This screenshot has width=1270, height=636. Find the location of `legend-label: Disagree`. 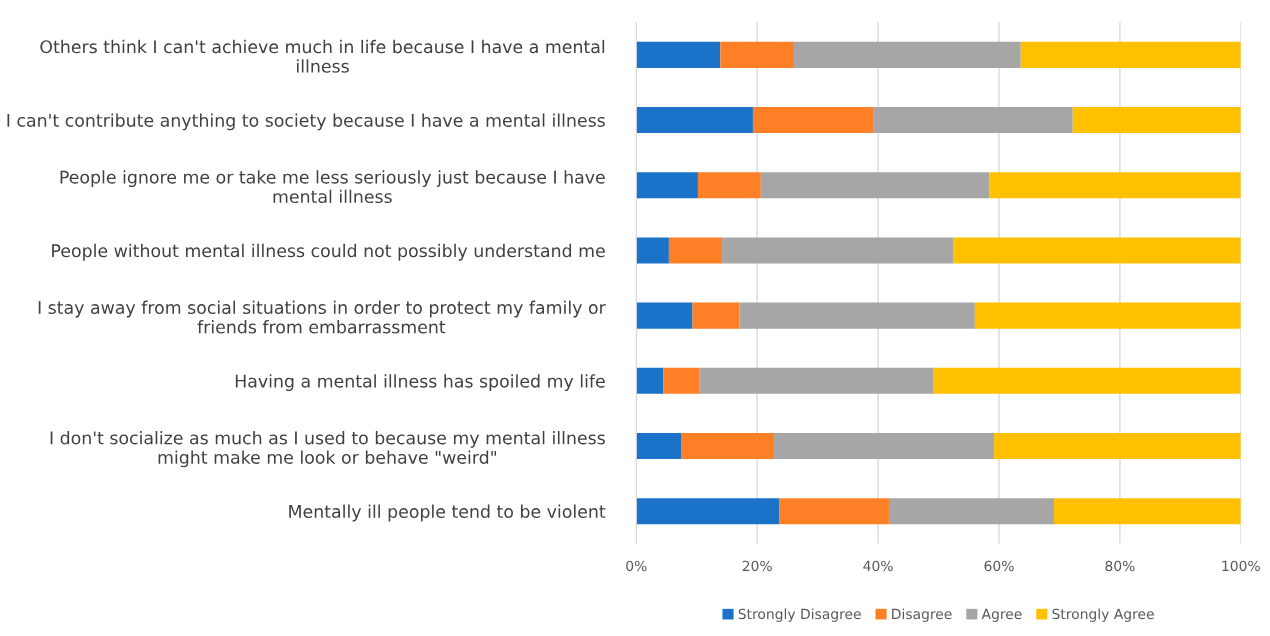

legend-label: Disagree is located at coordinates (922, 615).